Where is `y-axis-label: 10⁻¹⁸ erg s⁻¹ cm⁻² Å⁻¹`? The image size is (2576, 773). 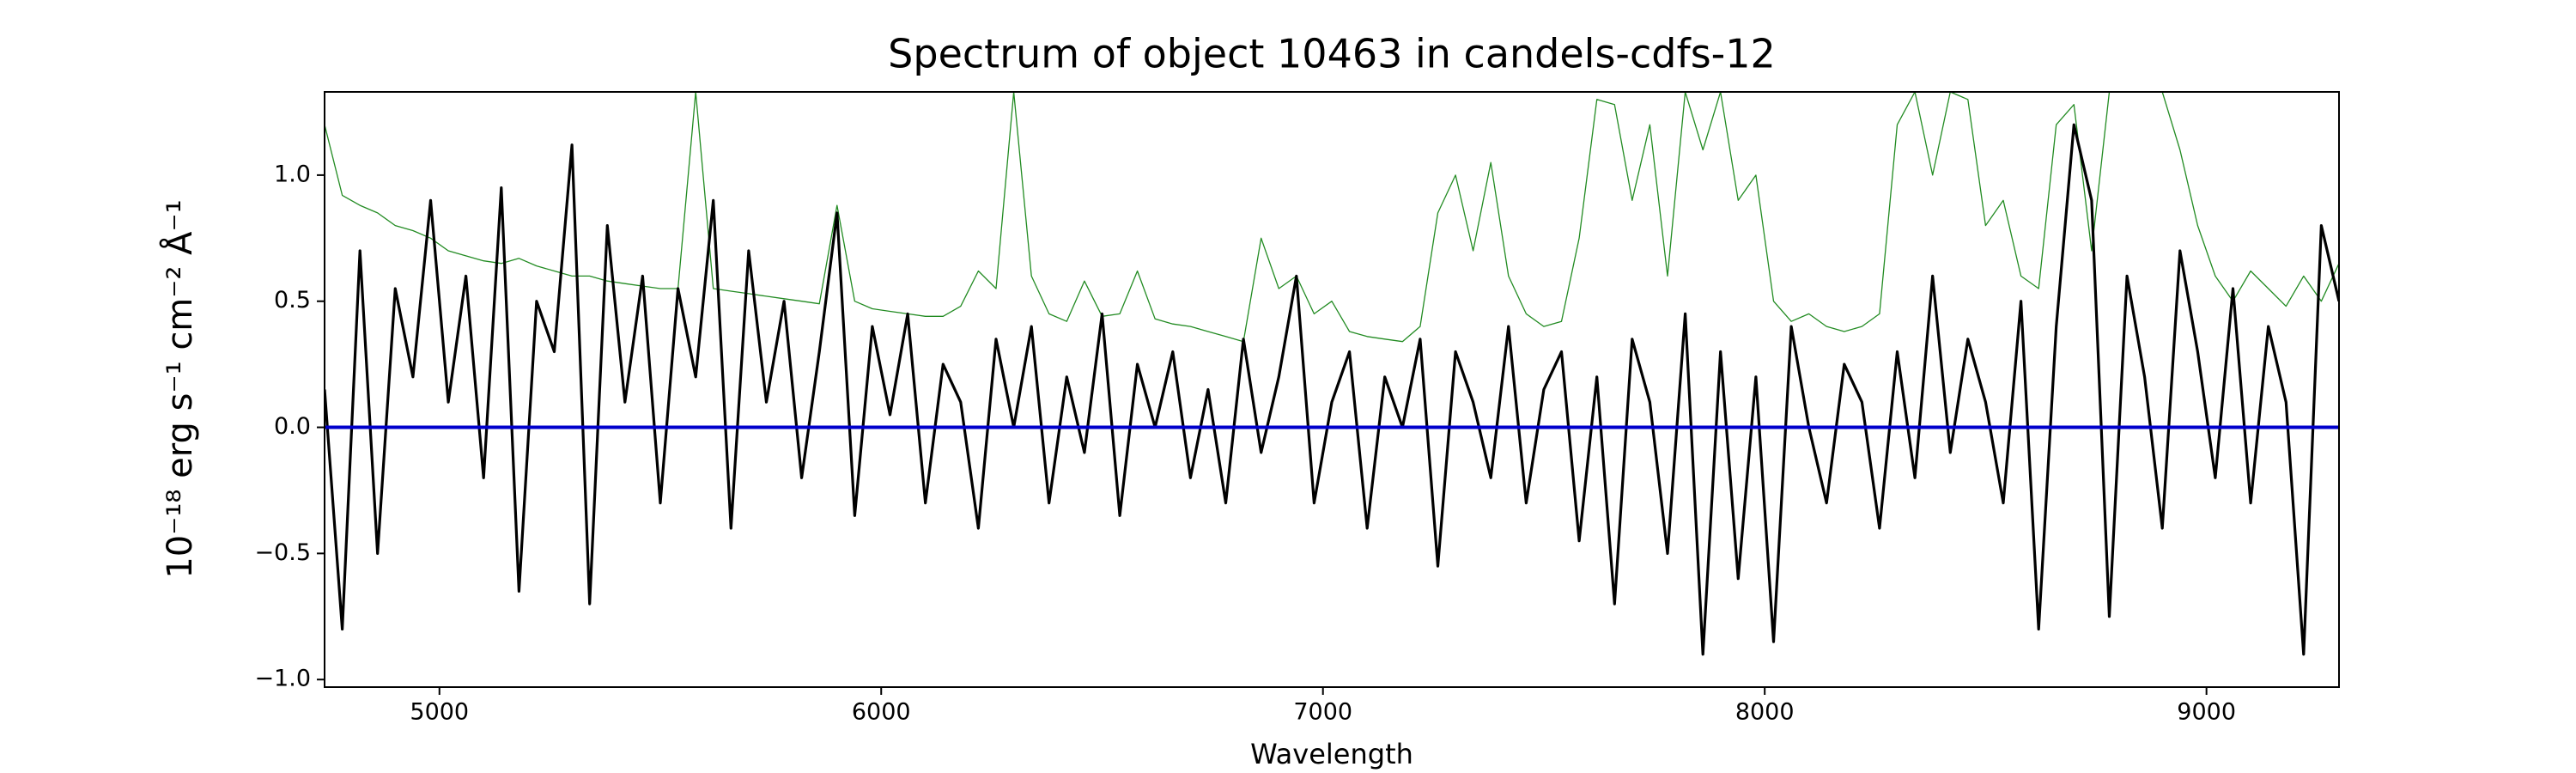
y-axis-label: 10⁻¹⁸ erg s⁻¹ cm⁻² Å⁻¹ is located at coordinates (180, 388).